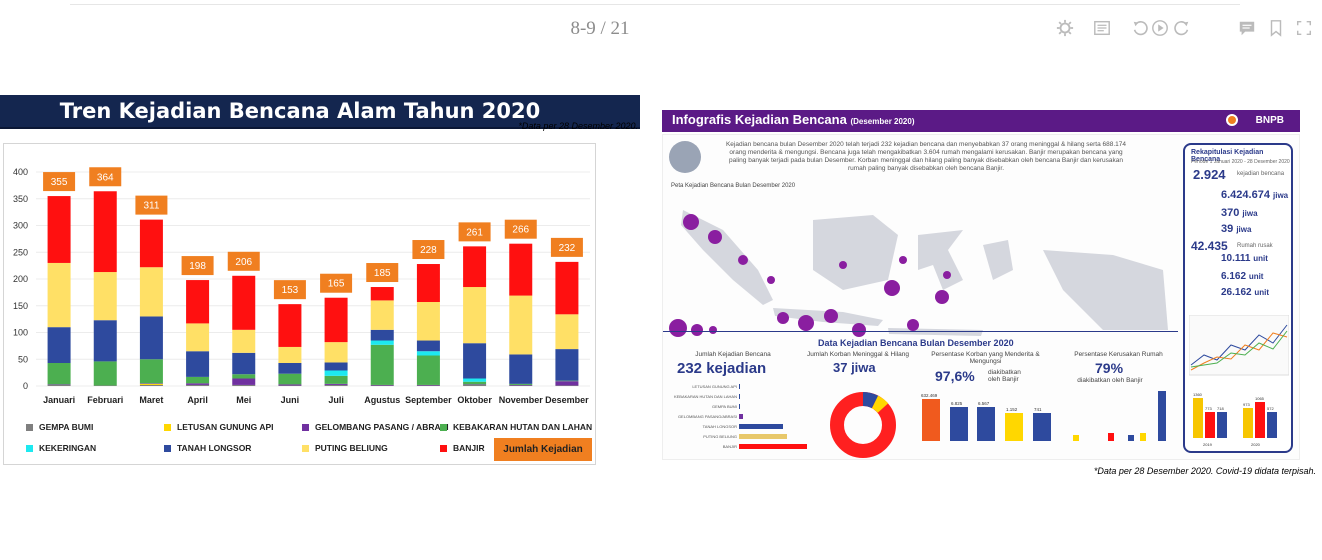  Describe the element at coordinates (1038, 409) in the screenshot. I see `menderita-bar-value: 741` at that location.